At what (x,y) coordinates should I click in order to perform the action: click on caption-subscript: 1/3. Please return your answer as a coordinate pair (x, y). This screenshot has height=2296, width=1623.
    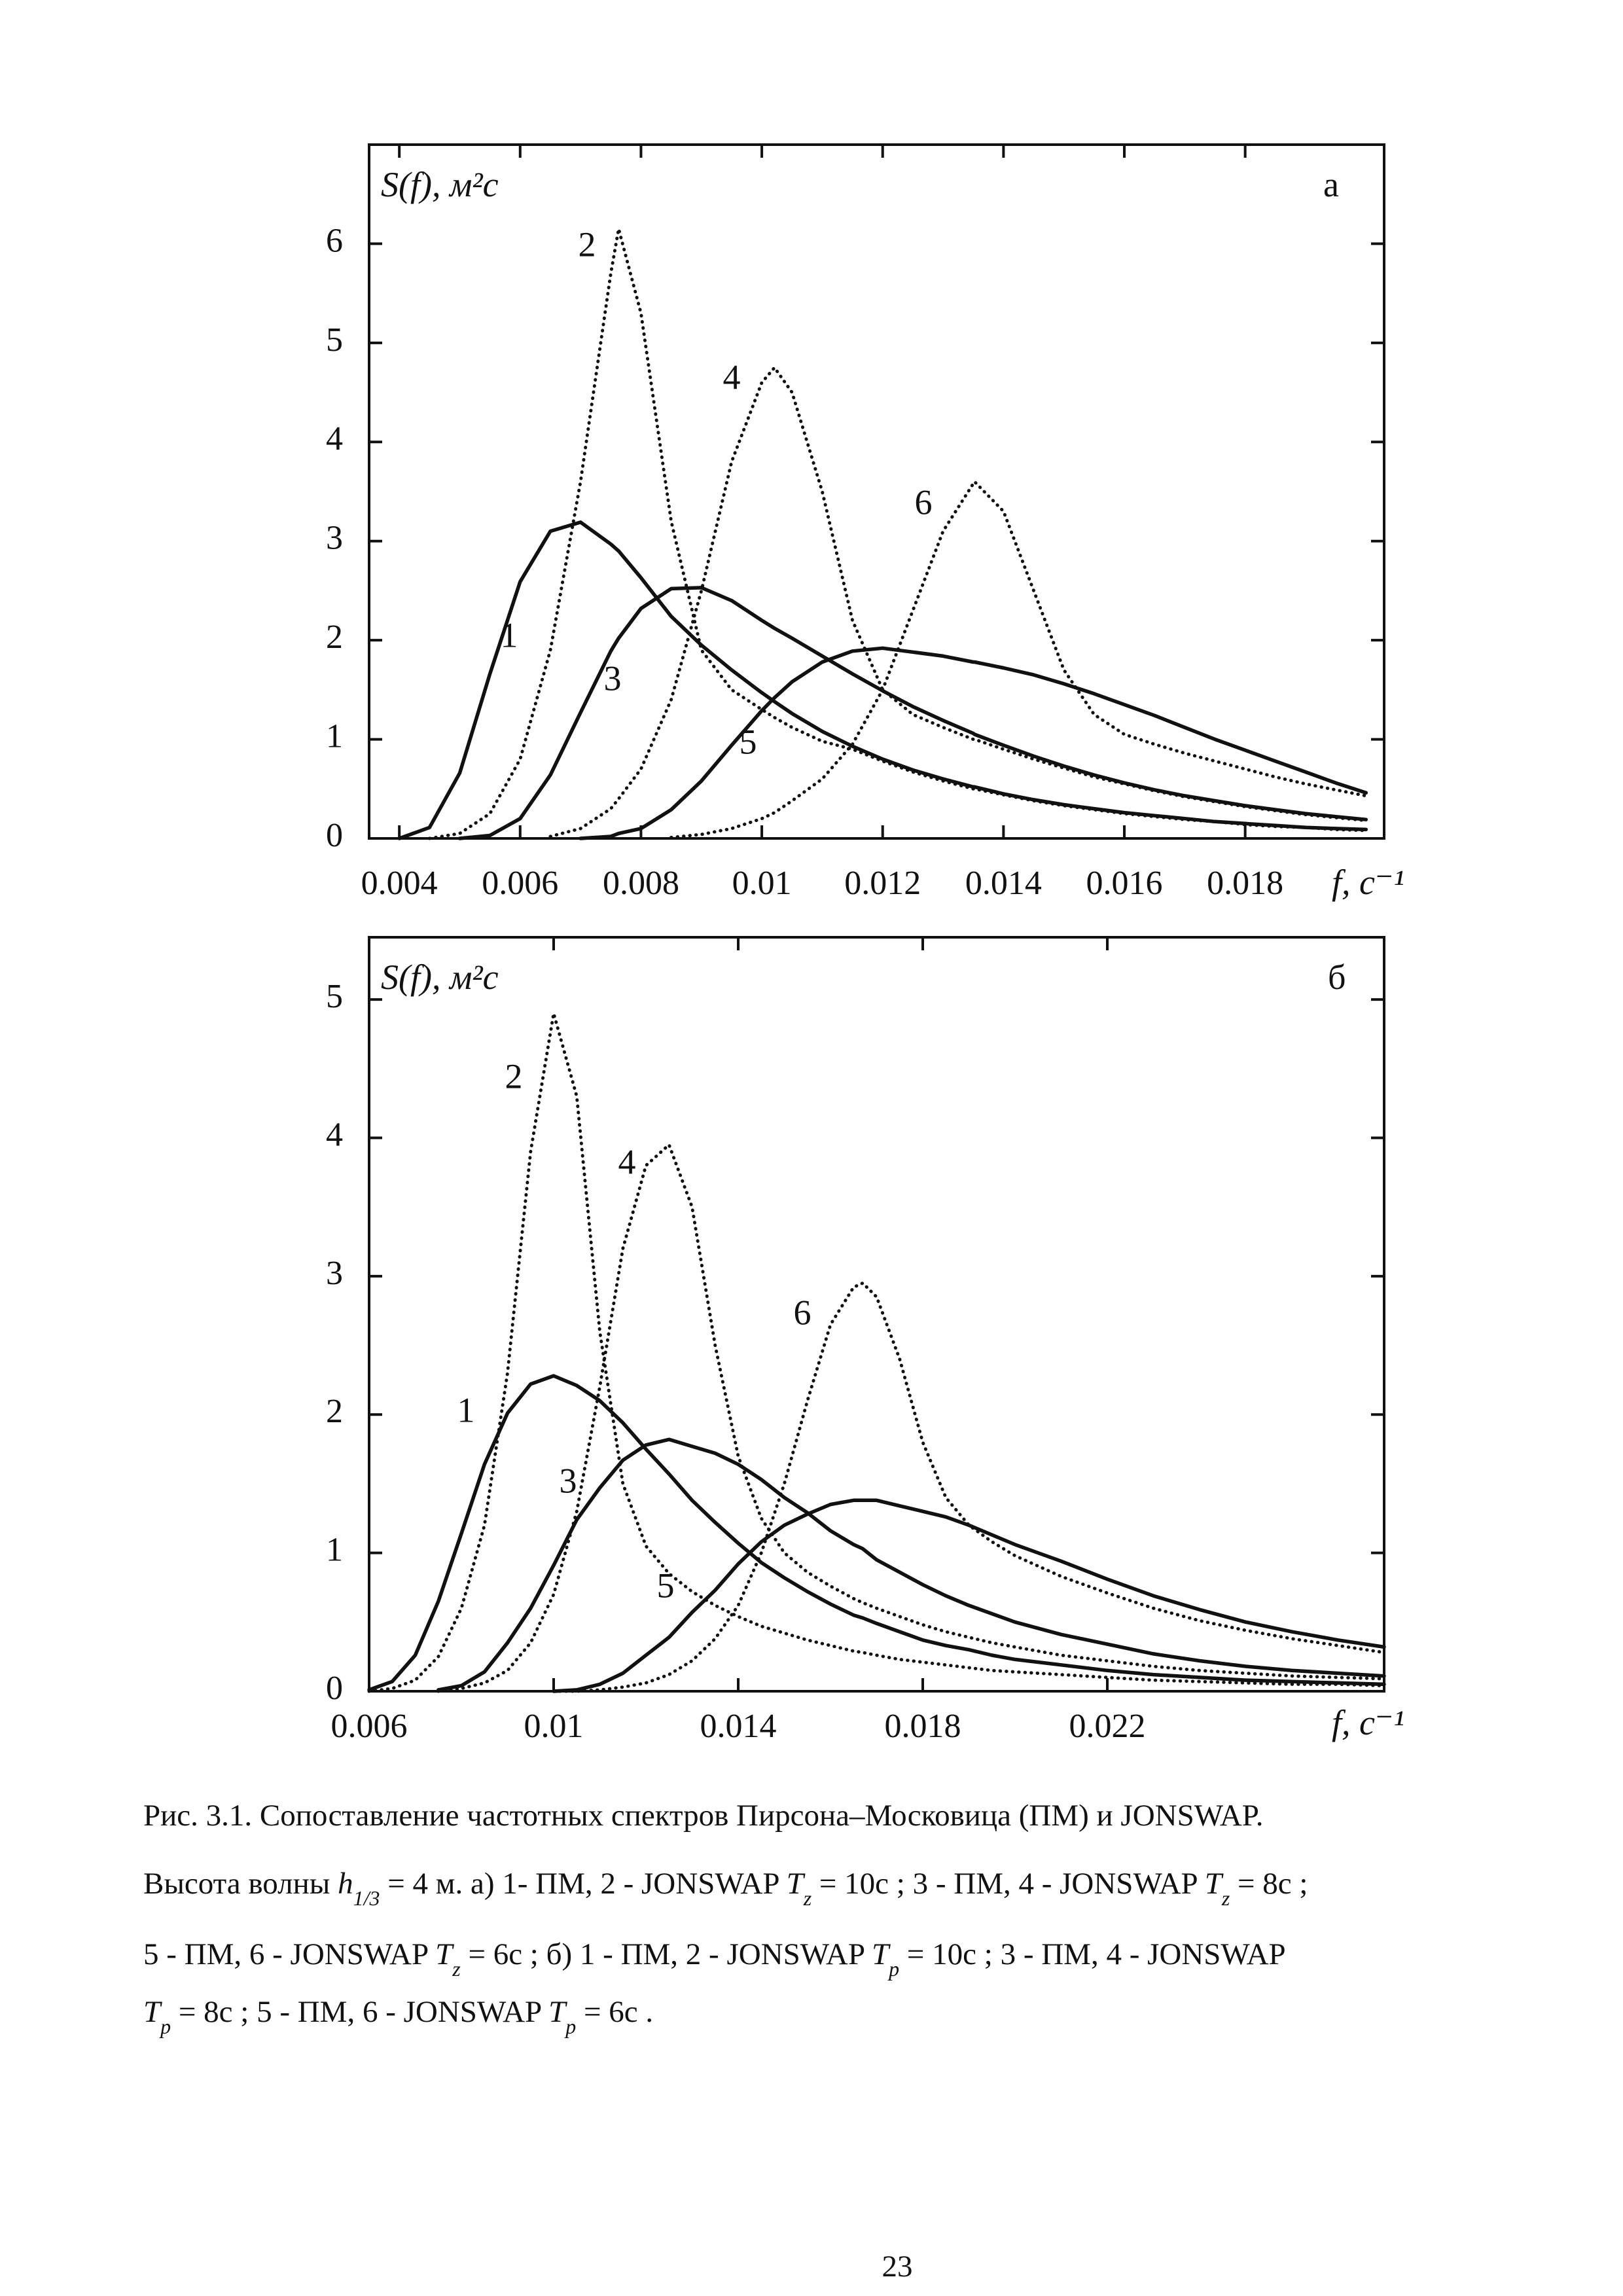
    Looking at the image, I should click on (367, 1898).